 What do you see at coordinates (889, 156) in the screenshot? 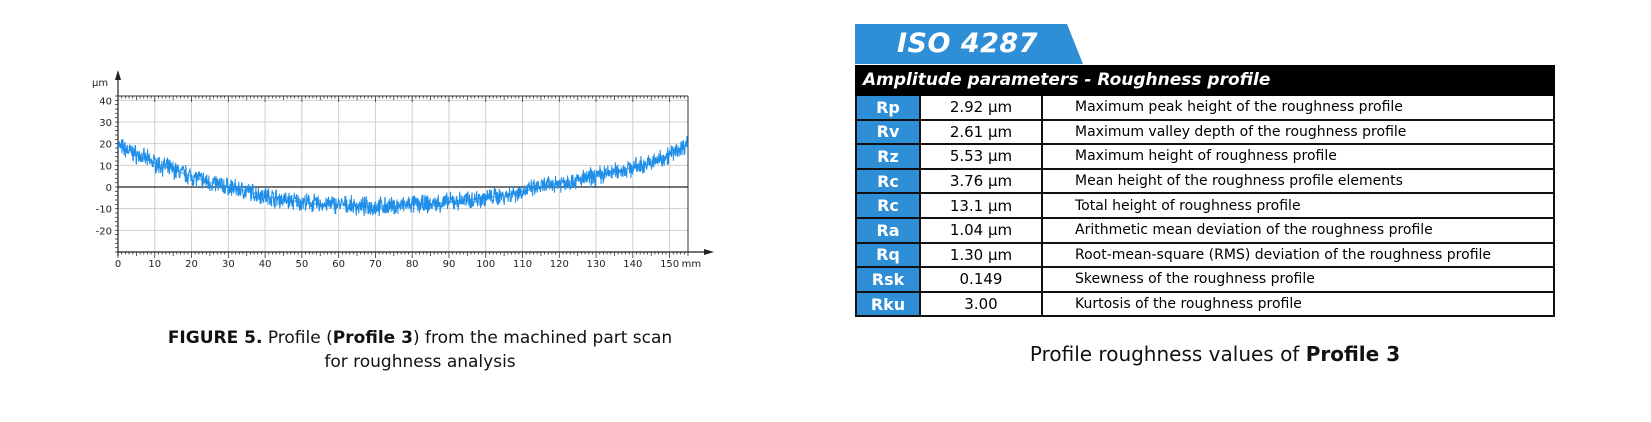
I see `param-symbol: Rz` at bounding box center [889, 156].